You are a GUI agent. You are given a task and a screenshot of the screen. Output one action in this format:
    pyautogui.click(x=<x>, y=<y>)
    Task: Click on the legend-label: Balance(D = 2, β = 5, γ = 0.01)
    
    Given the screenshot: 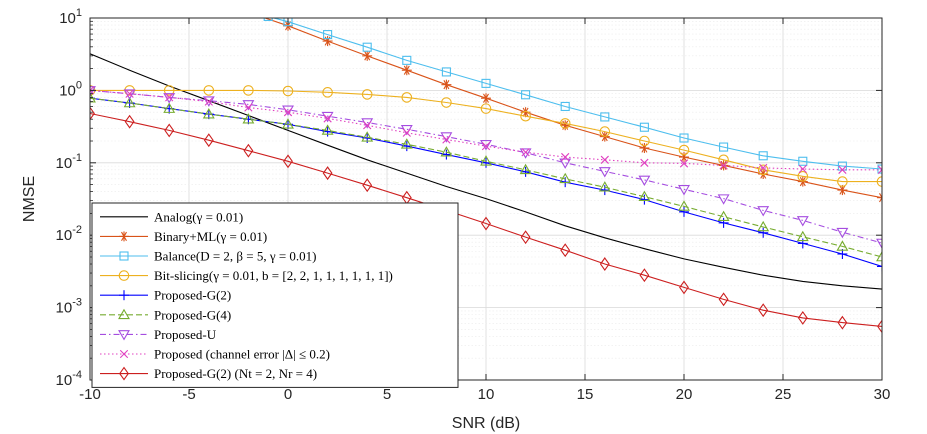 What is the action you would take?
    pyautogui.click(x=235, y=256)
    